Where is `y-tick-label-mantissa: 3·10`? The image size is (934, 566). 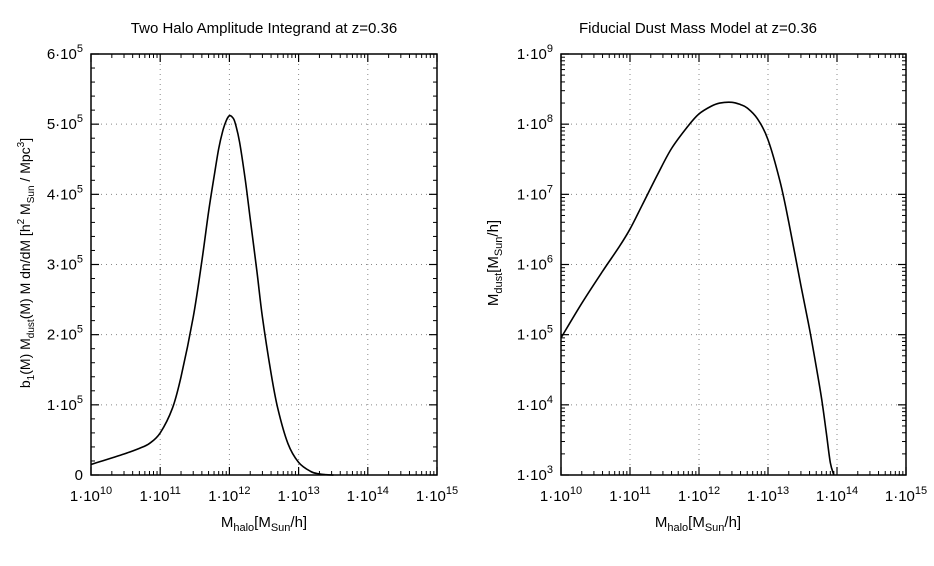 y-tick-label-mantissa: 3·10 is located at coordinates (62, 265).